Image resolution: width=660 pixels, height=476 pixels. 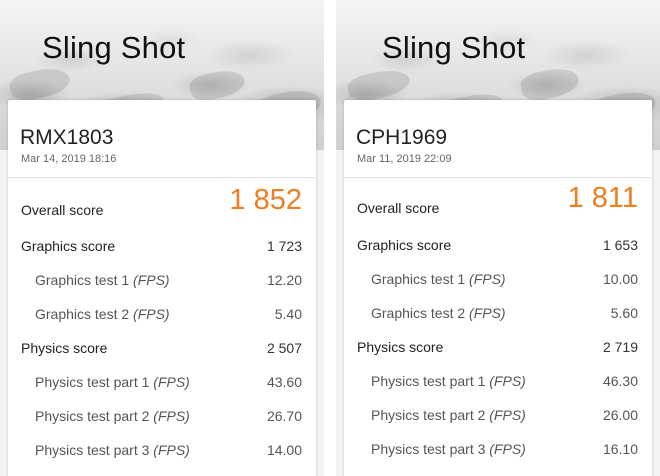 I want to click on graphics-test-1-value: 10.00, so click(x=620, y=279).